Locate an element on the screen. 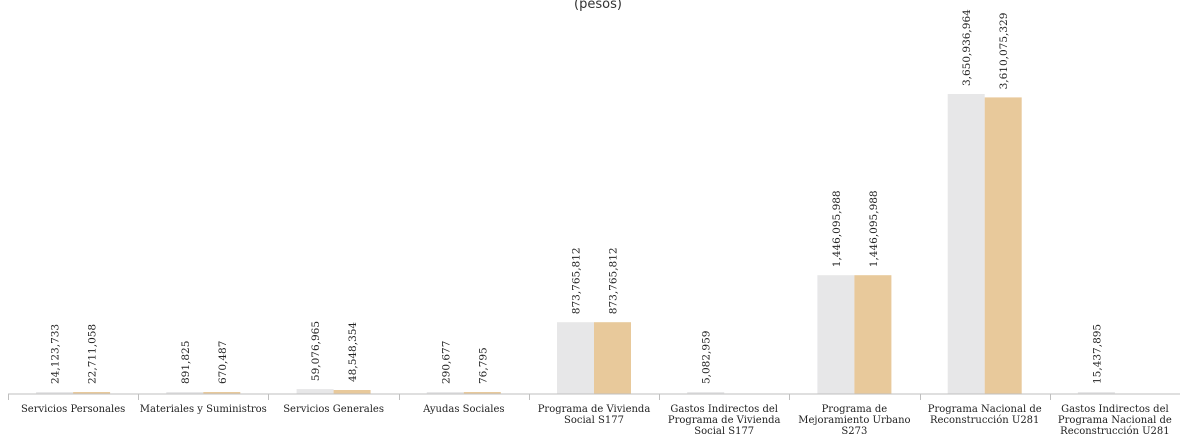 The width and height of the screenshot is (1180, 444). category-label: Servicios Generales is located at coordinates (333, 409).